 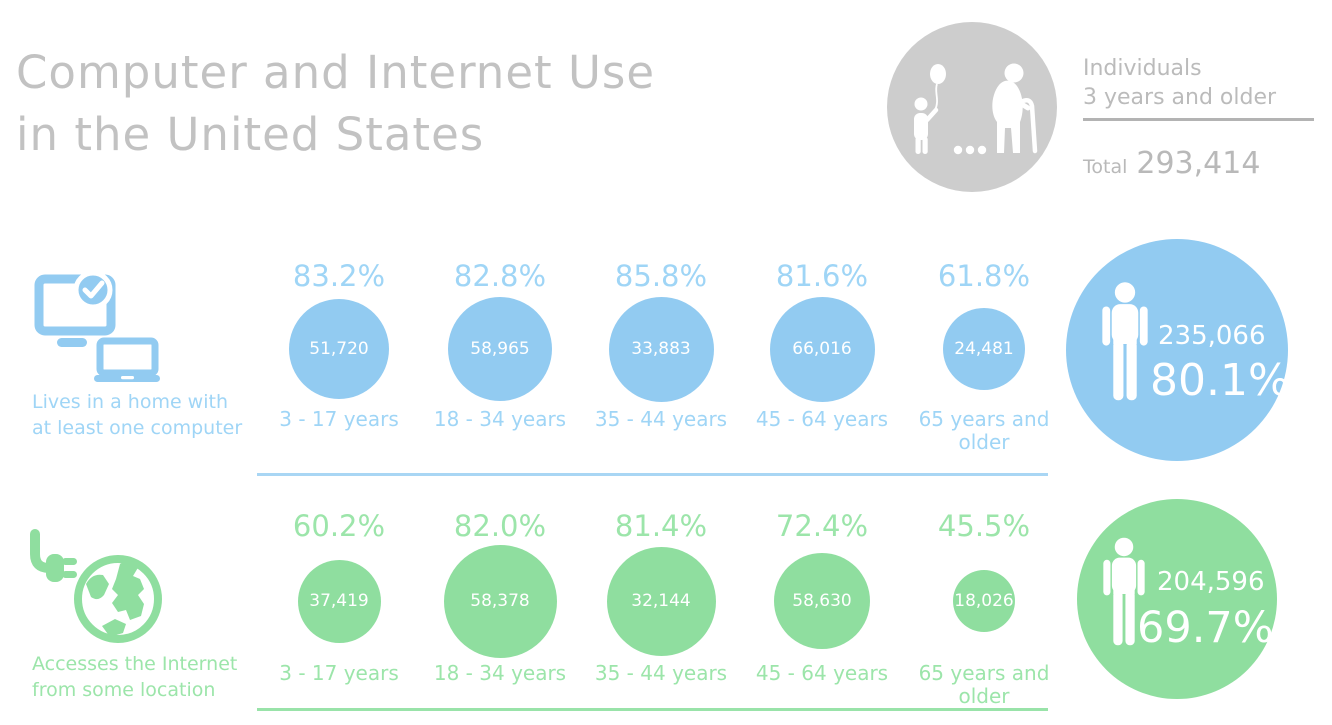 I want to click on count-bubble: 58,378, so click(x=500, y=601).